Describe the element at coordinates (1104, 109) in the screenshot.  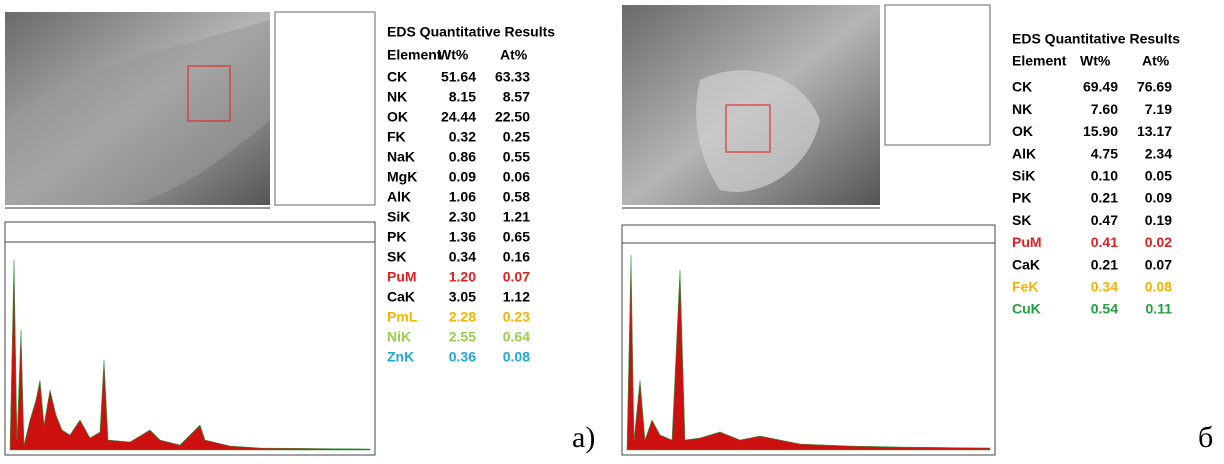
I see `wt-cell: 7.60` at that location.